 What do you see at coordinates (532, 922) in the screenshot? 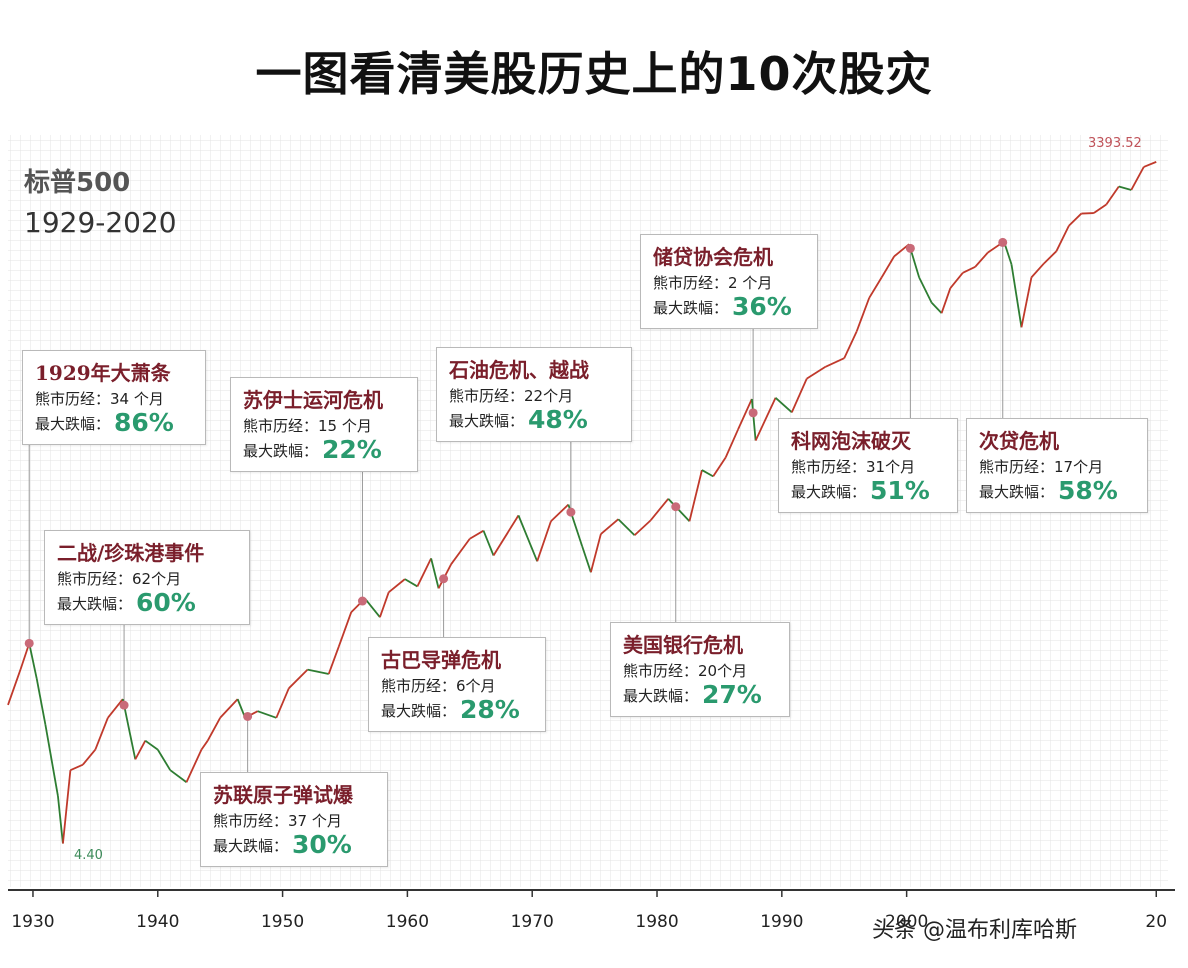
I see `x-tick-label: 1970` at bounding box center [532, 922].